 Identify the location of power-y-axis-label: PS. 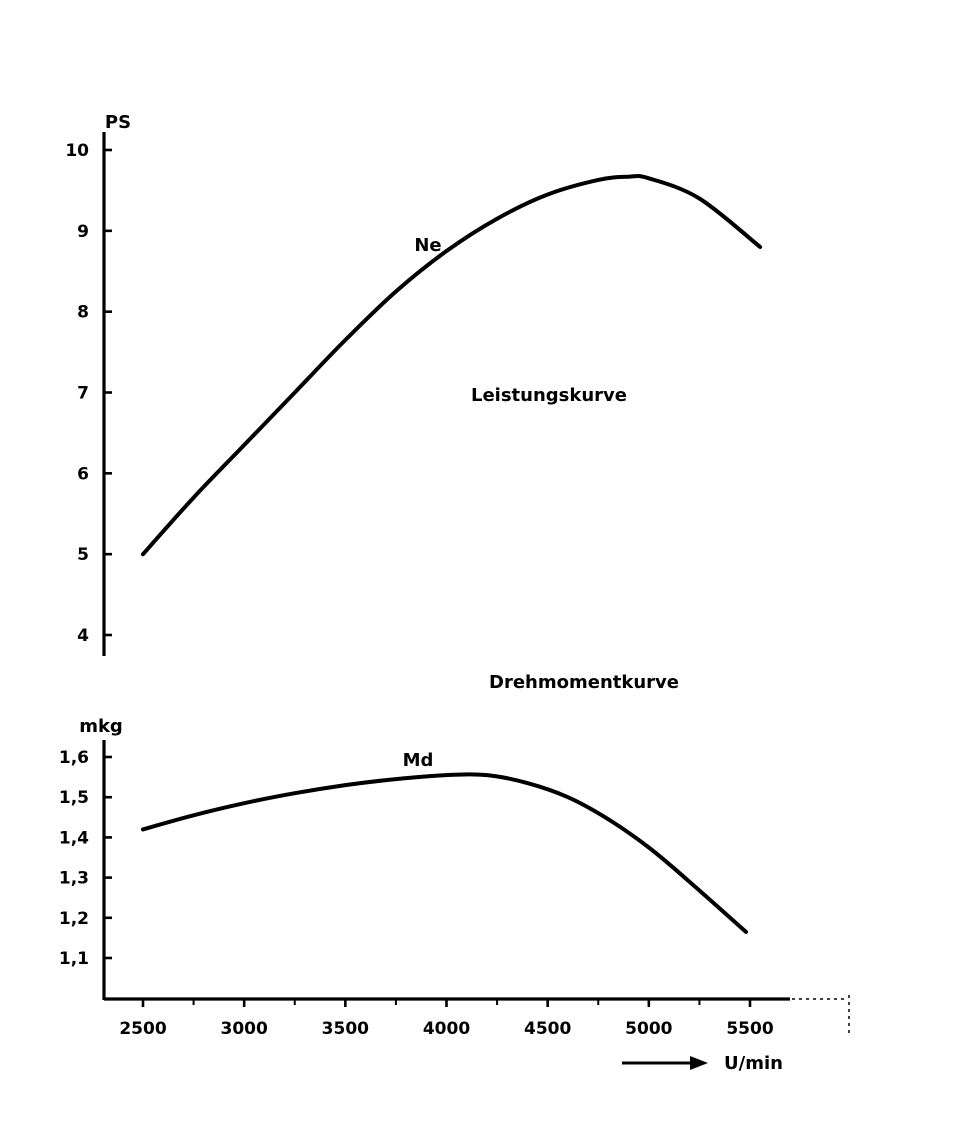
(118, 122).